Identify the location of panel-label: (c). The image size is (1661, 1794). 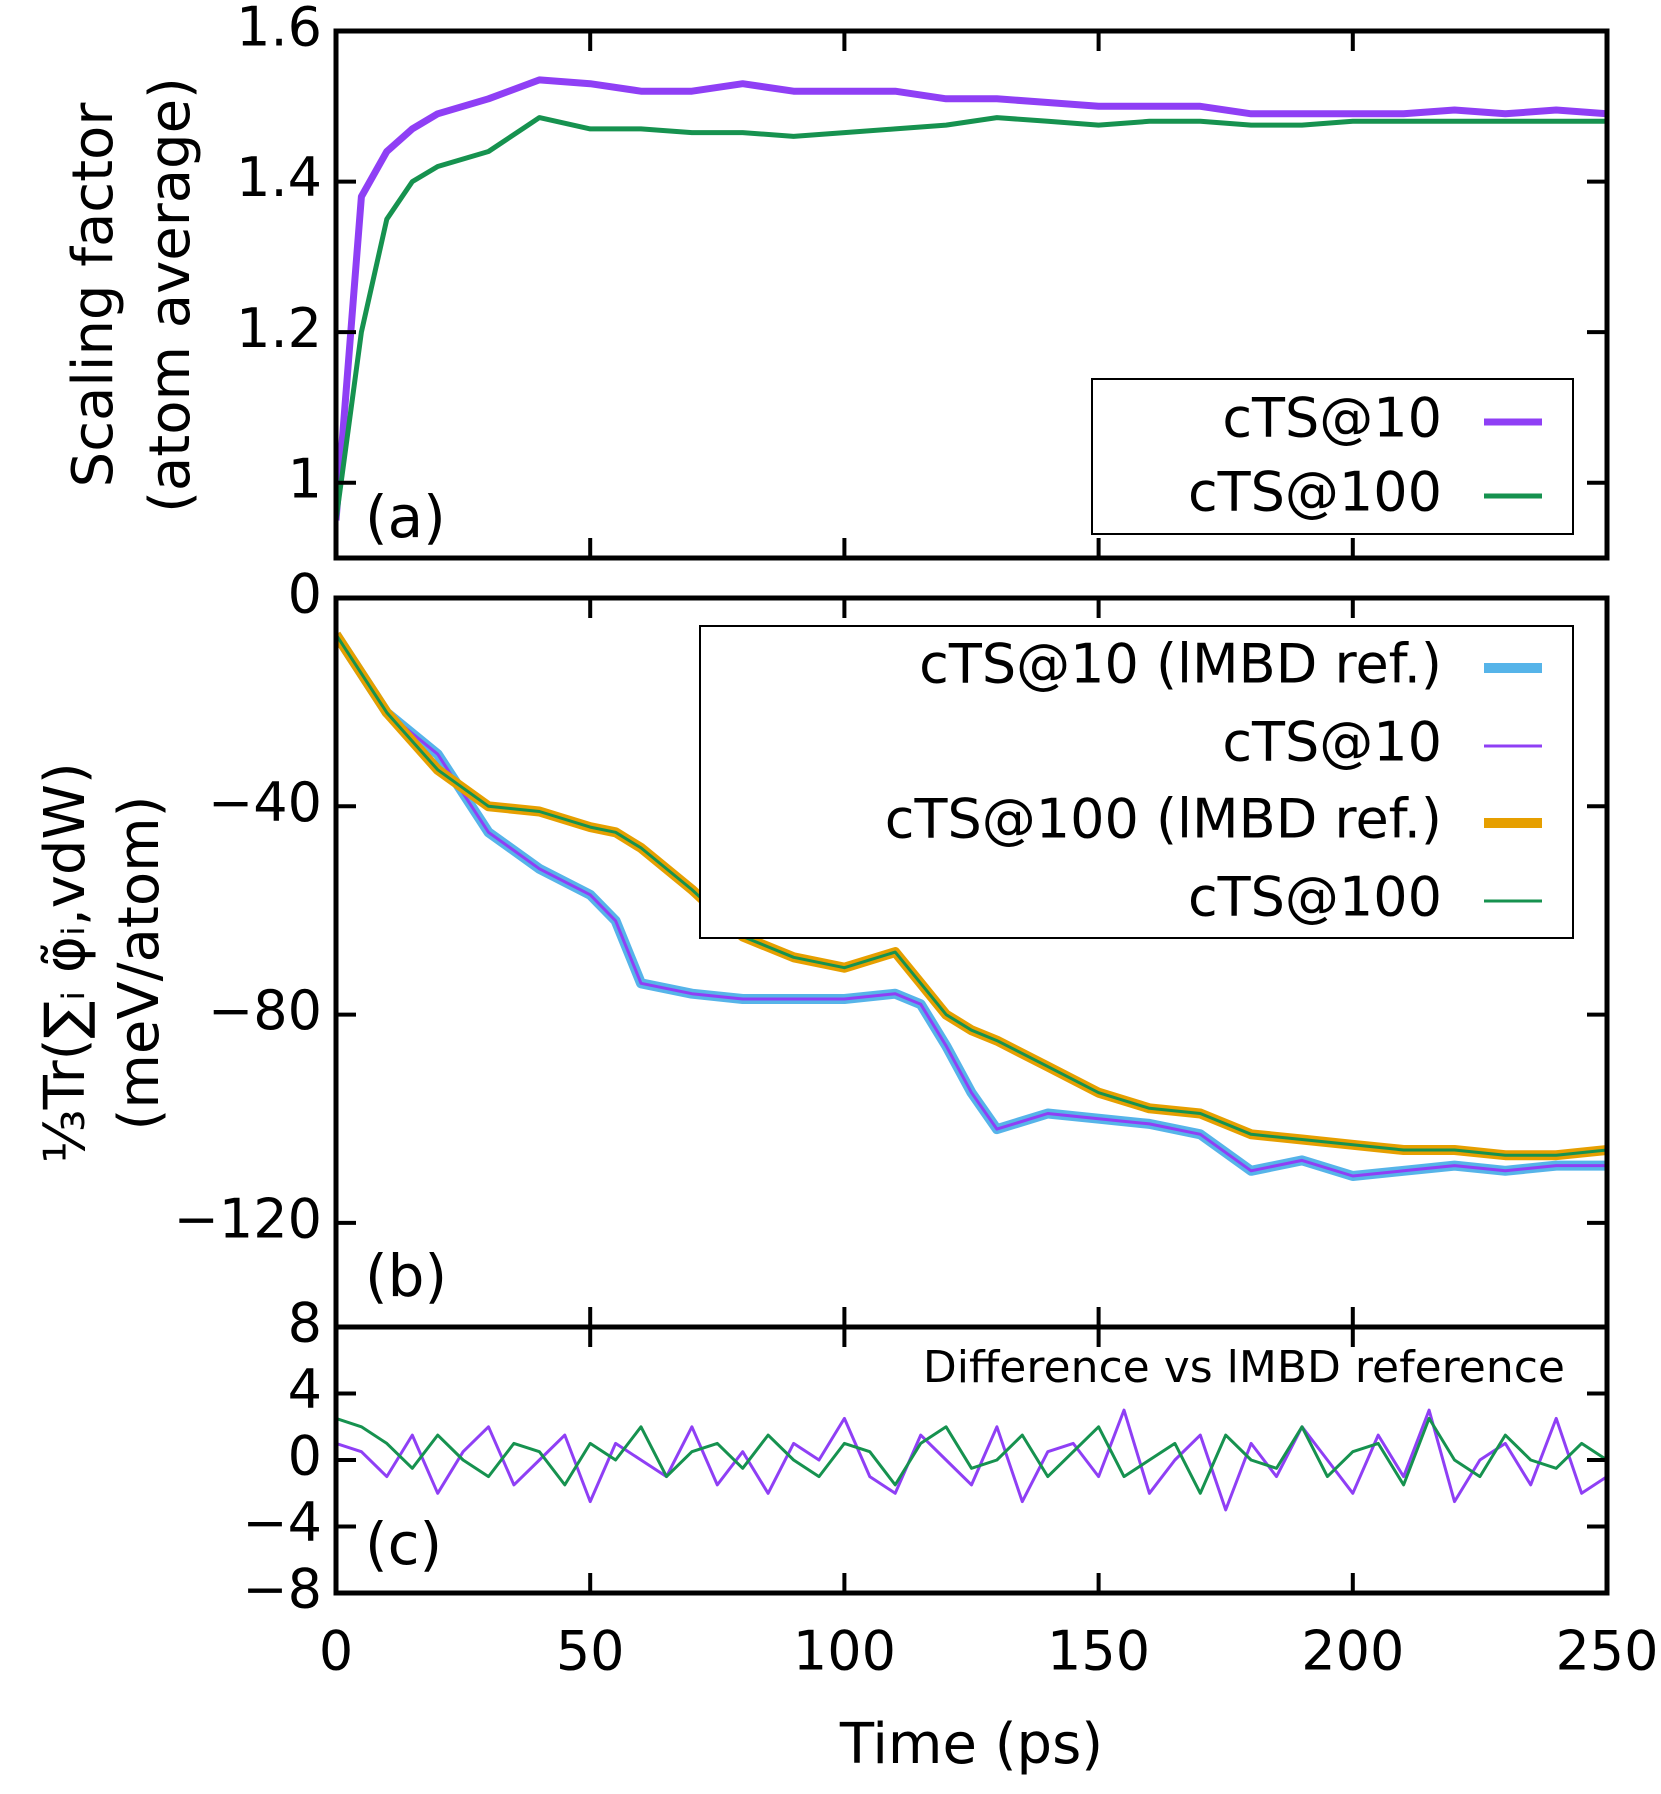
(403, 1544).